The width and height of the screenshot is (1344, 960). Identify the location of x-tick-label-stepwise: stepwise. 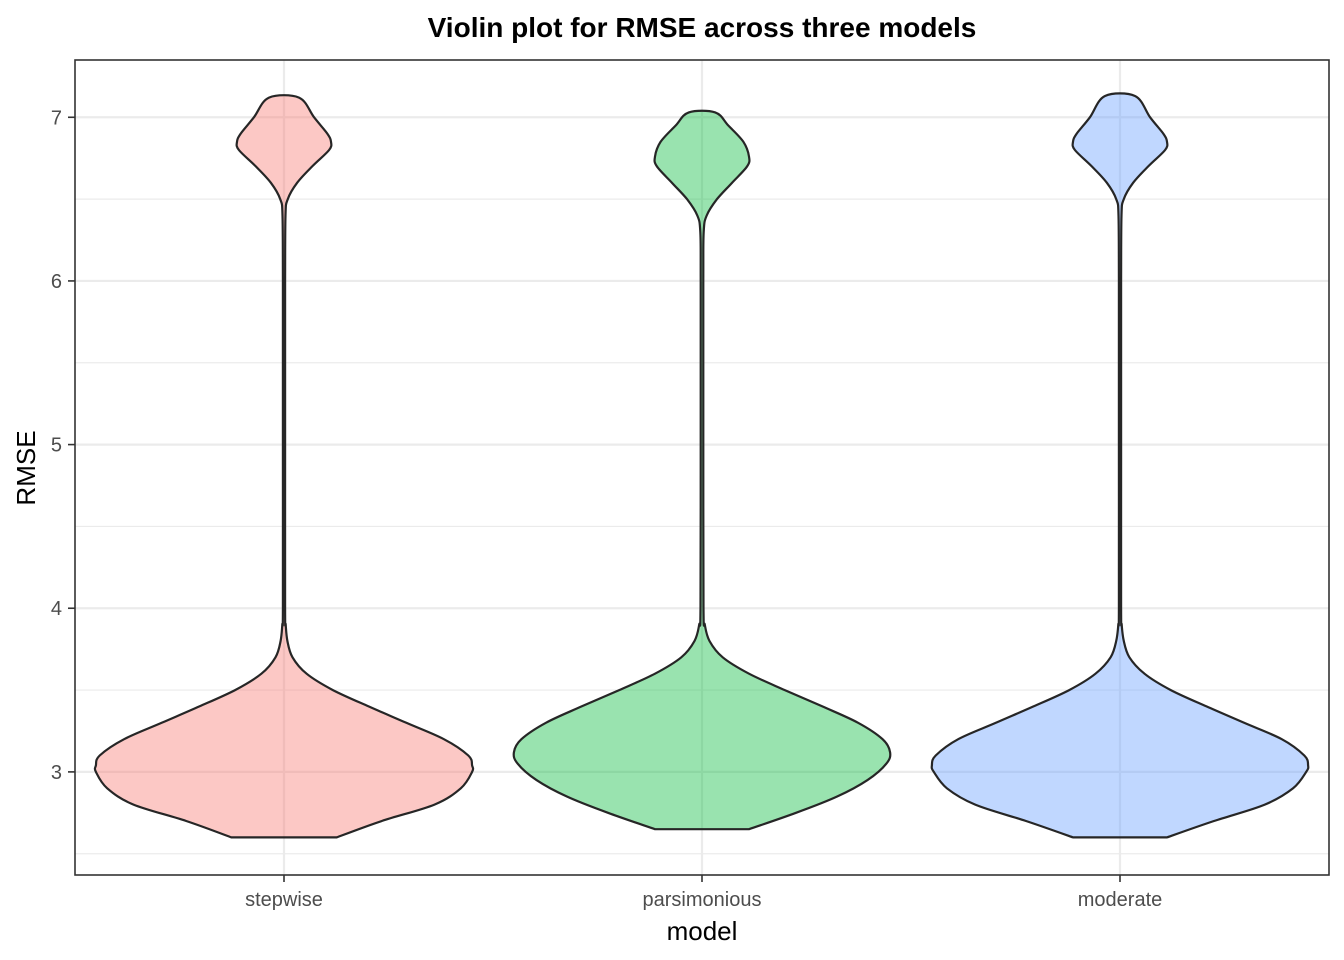
(284, 900).